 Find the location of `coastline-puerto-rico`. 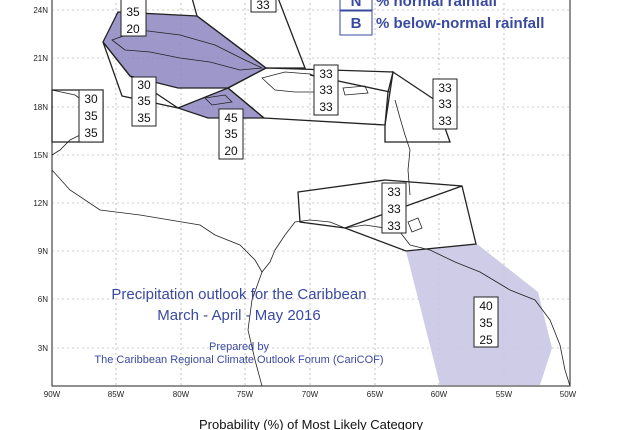

coastline-puerto-rico is located at coordinates (355, 90).